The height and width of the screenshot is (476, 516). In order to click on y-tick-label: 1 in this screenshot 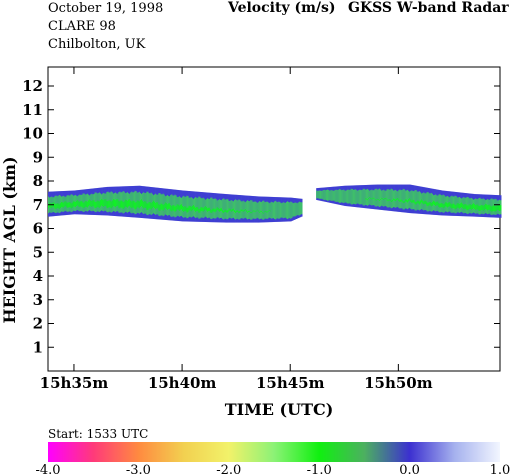, I will do `click(38, 347)`.